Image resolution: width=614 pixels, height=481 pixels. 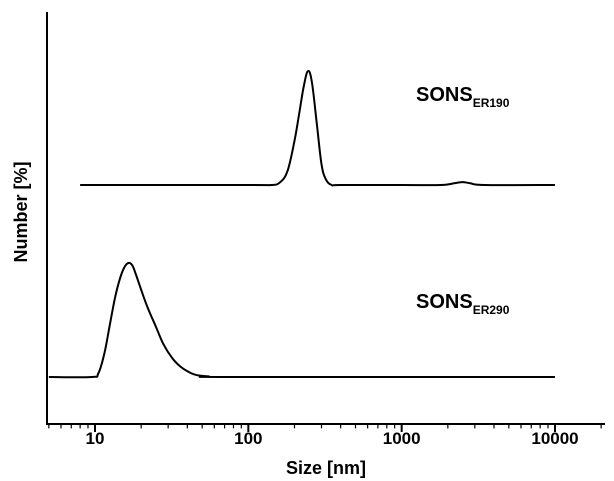 I want to click on x-tick-label: 10000, so click(x=554, y=438).